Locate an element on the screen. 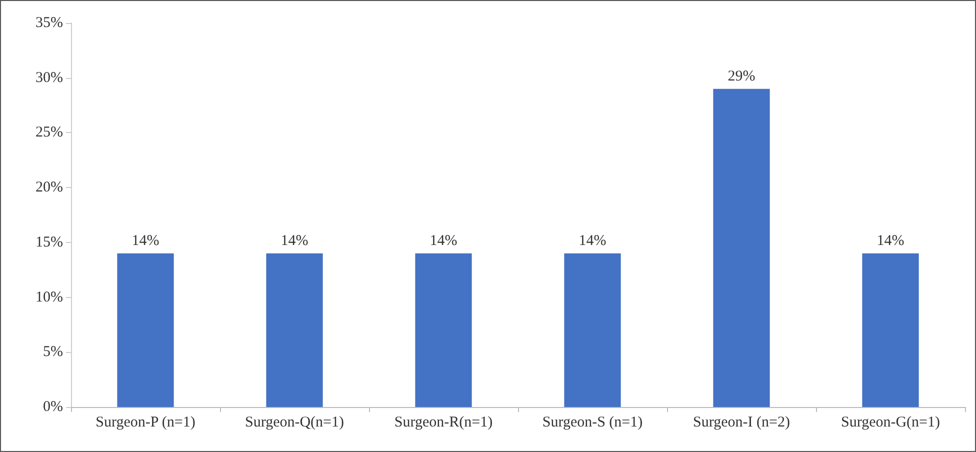 The image size is (976, 452). y-tick-label: 35% is located at coordinates (49, 23).